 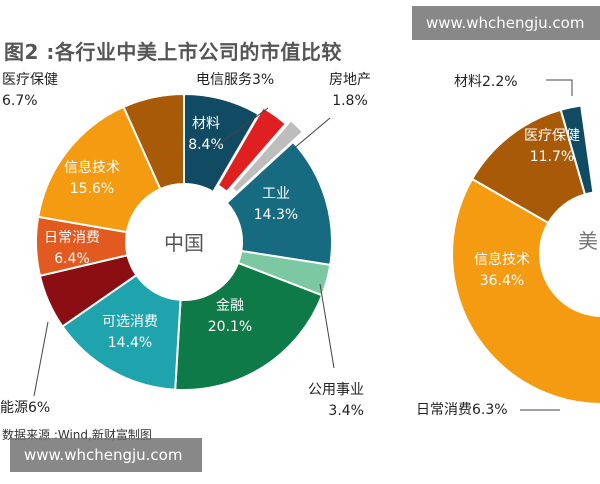 What do you see at coordinates (25, 408) in the screenshot?
I see `cn-label-10: 能源6%` at bounding box center [25, 408].